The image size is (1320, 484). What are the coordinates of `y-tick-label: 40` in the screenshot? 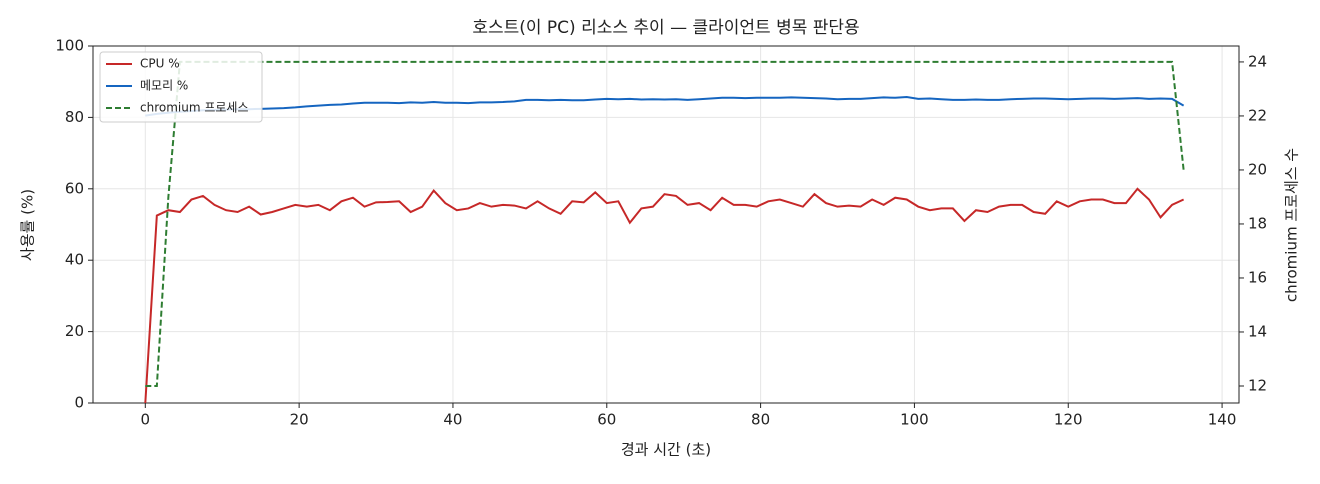 It's located at (74, 260).